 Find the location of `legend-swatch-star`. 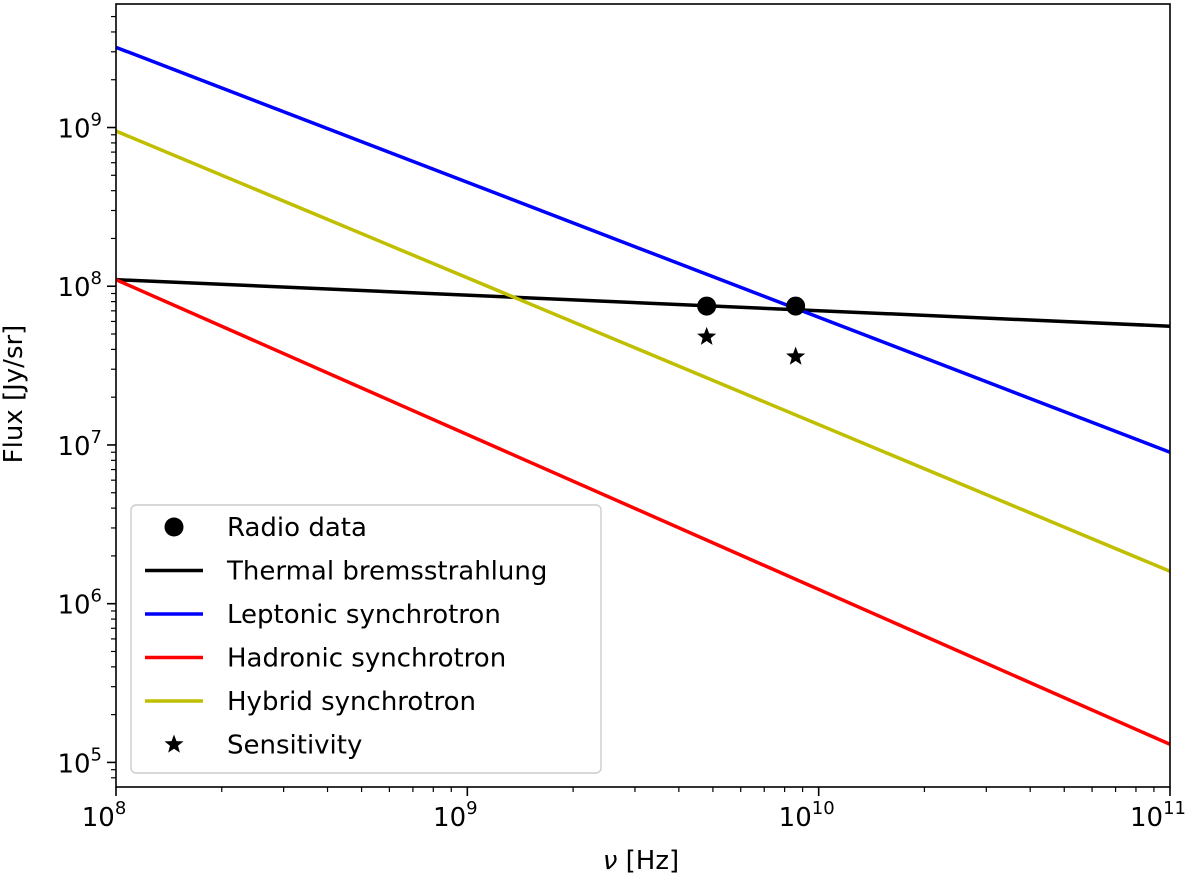

legend-swatch-star is located at coordinates (174, 743).